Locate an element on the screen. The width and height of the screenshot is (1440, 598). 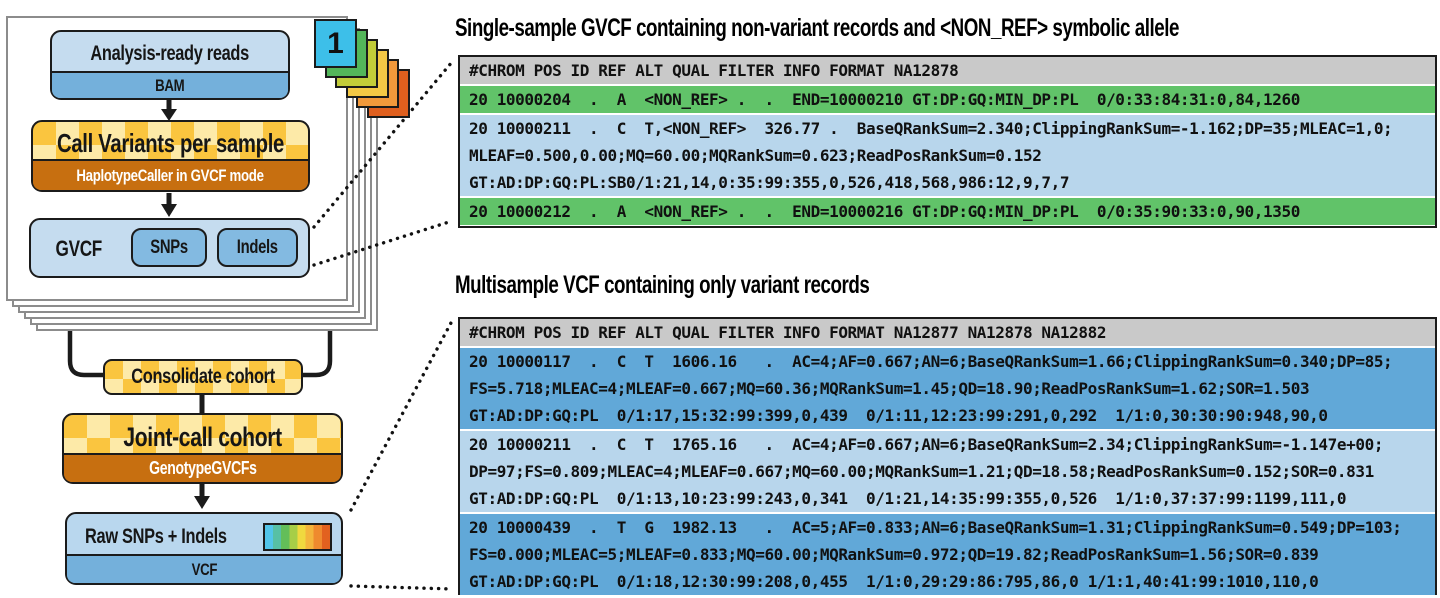
sample-tab-1: 1 is located at coordinates (335, 43).